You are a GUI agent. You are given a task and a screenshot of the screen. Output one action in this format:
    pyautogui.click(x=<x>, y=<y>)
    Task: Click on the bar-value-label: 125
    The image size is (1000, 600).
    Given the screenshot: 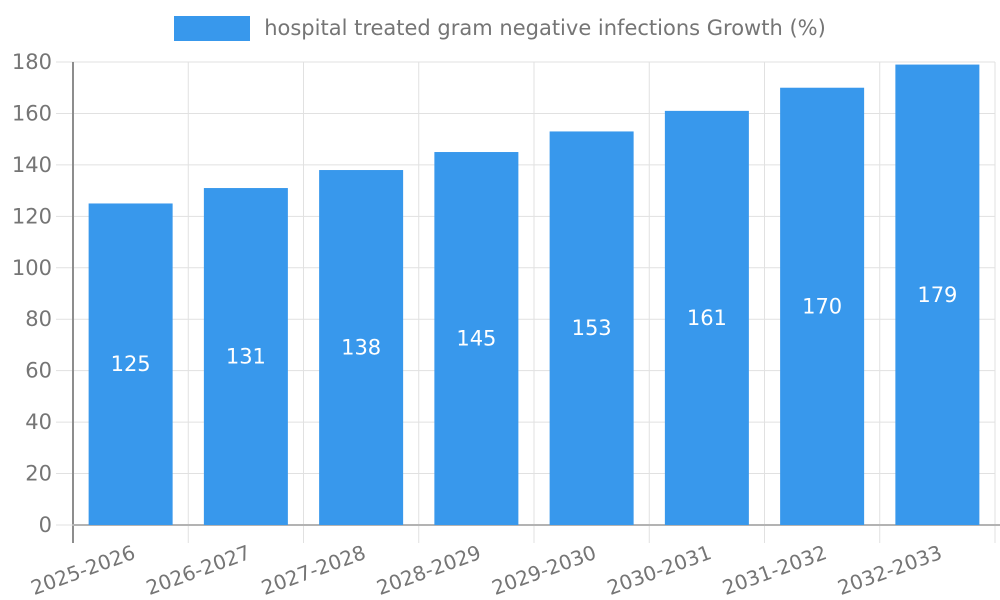 What is the action you would take?
    pyautogui.click(x=131, y=364)
    